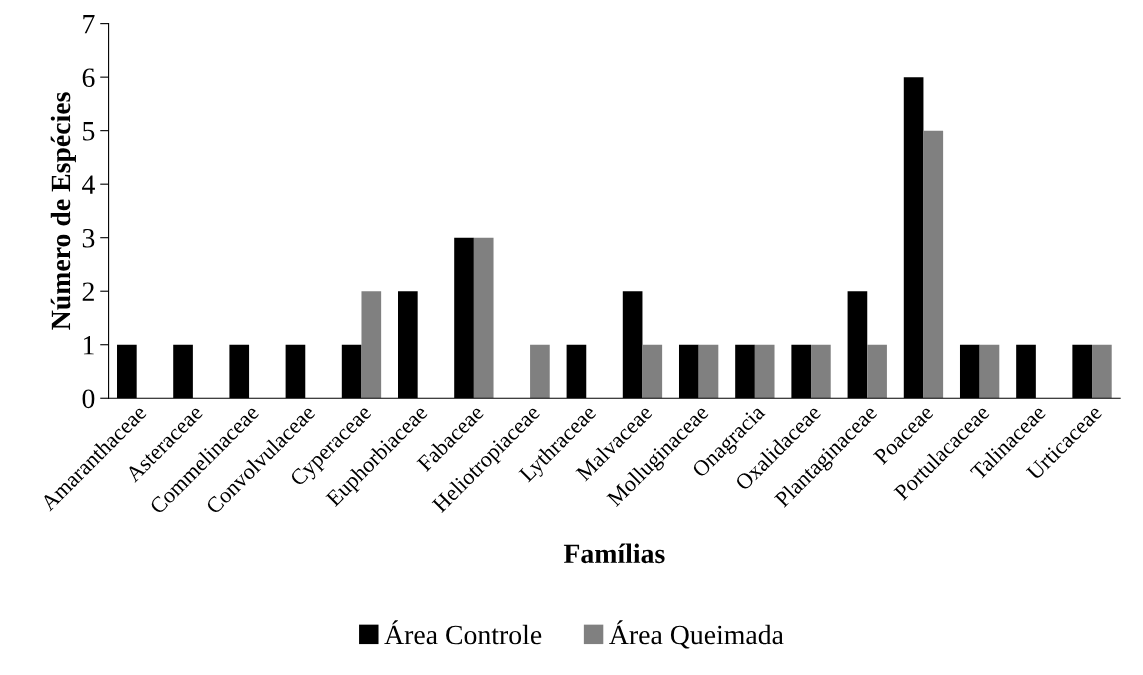  I want to click on legend-label: Área Controle, so click(463, 632).